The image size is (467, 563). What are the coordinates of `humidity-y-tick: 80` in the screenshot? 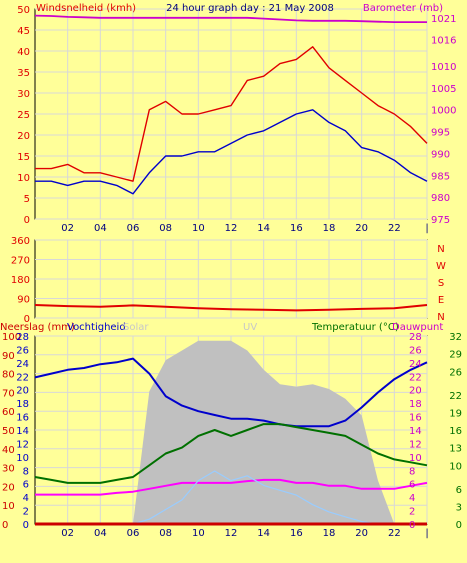 It's located at (8, 375).